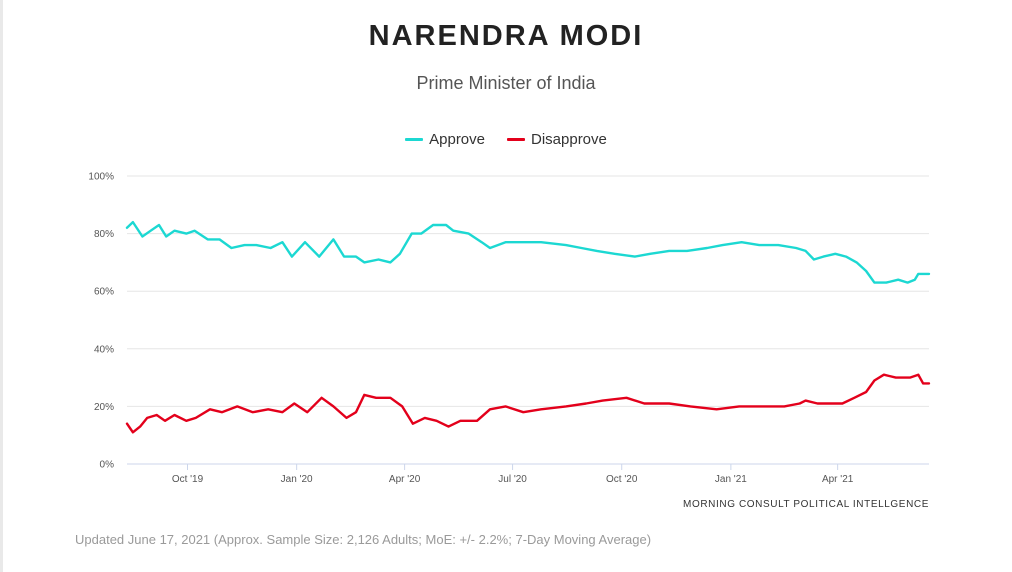 This screenshot has height=572, width=1012. I want to click on y-tick-label: 60%, so click(104, 292).